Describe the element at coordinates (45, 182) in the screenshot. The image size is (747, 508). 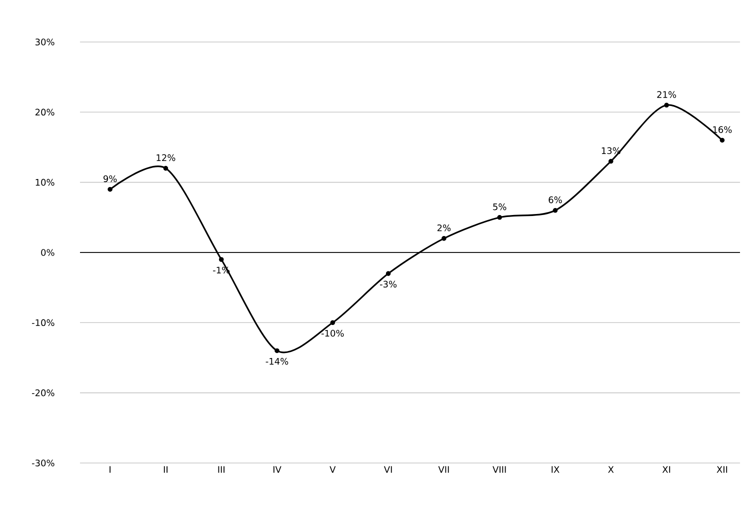
I see `y-tick-label: 10%` at that location.